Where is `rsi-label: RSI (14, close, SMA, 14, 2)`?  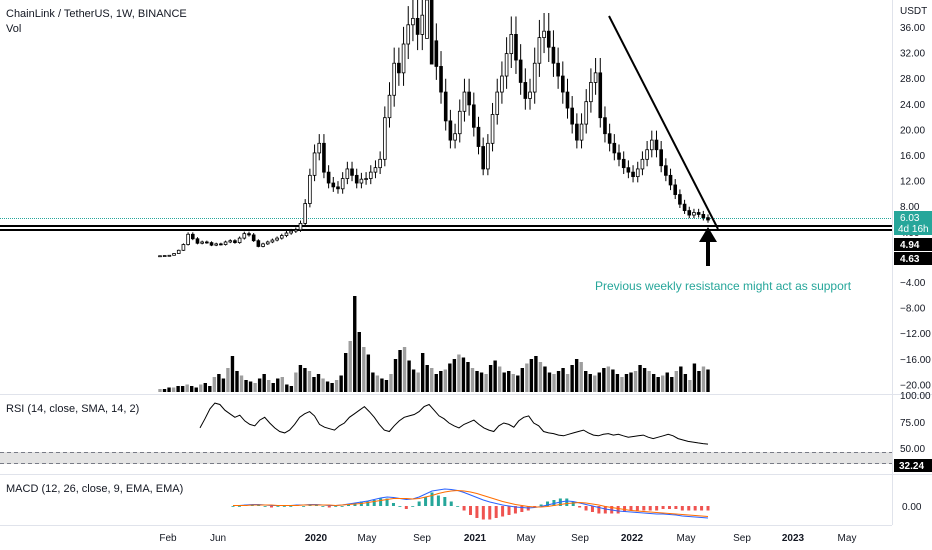 rsi-label: RSI (14, close, SMA, 14, 2) is located at coordinates (72, 409).